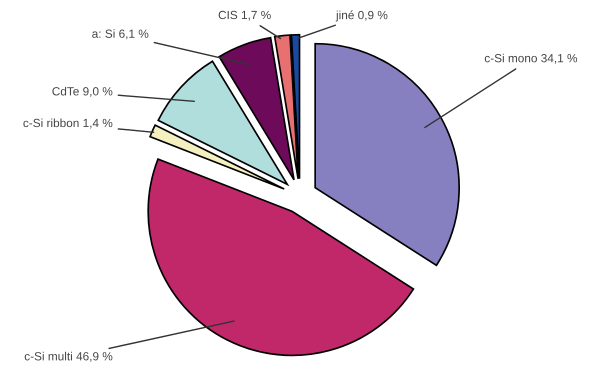 The width and height of the screenshot is (600, 392). Describe the element at coordinates (67, 123) in the screenshot. I see `slice-label: c-Si ribbon 1,4 %` at that location.